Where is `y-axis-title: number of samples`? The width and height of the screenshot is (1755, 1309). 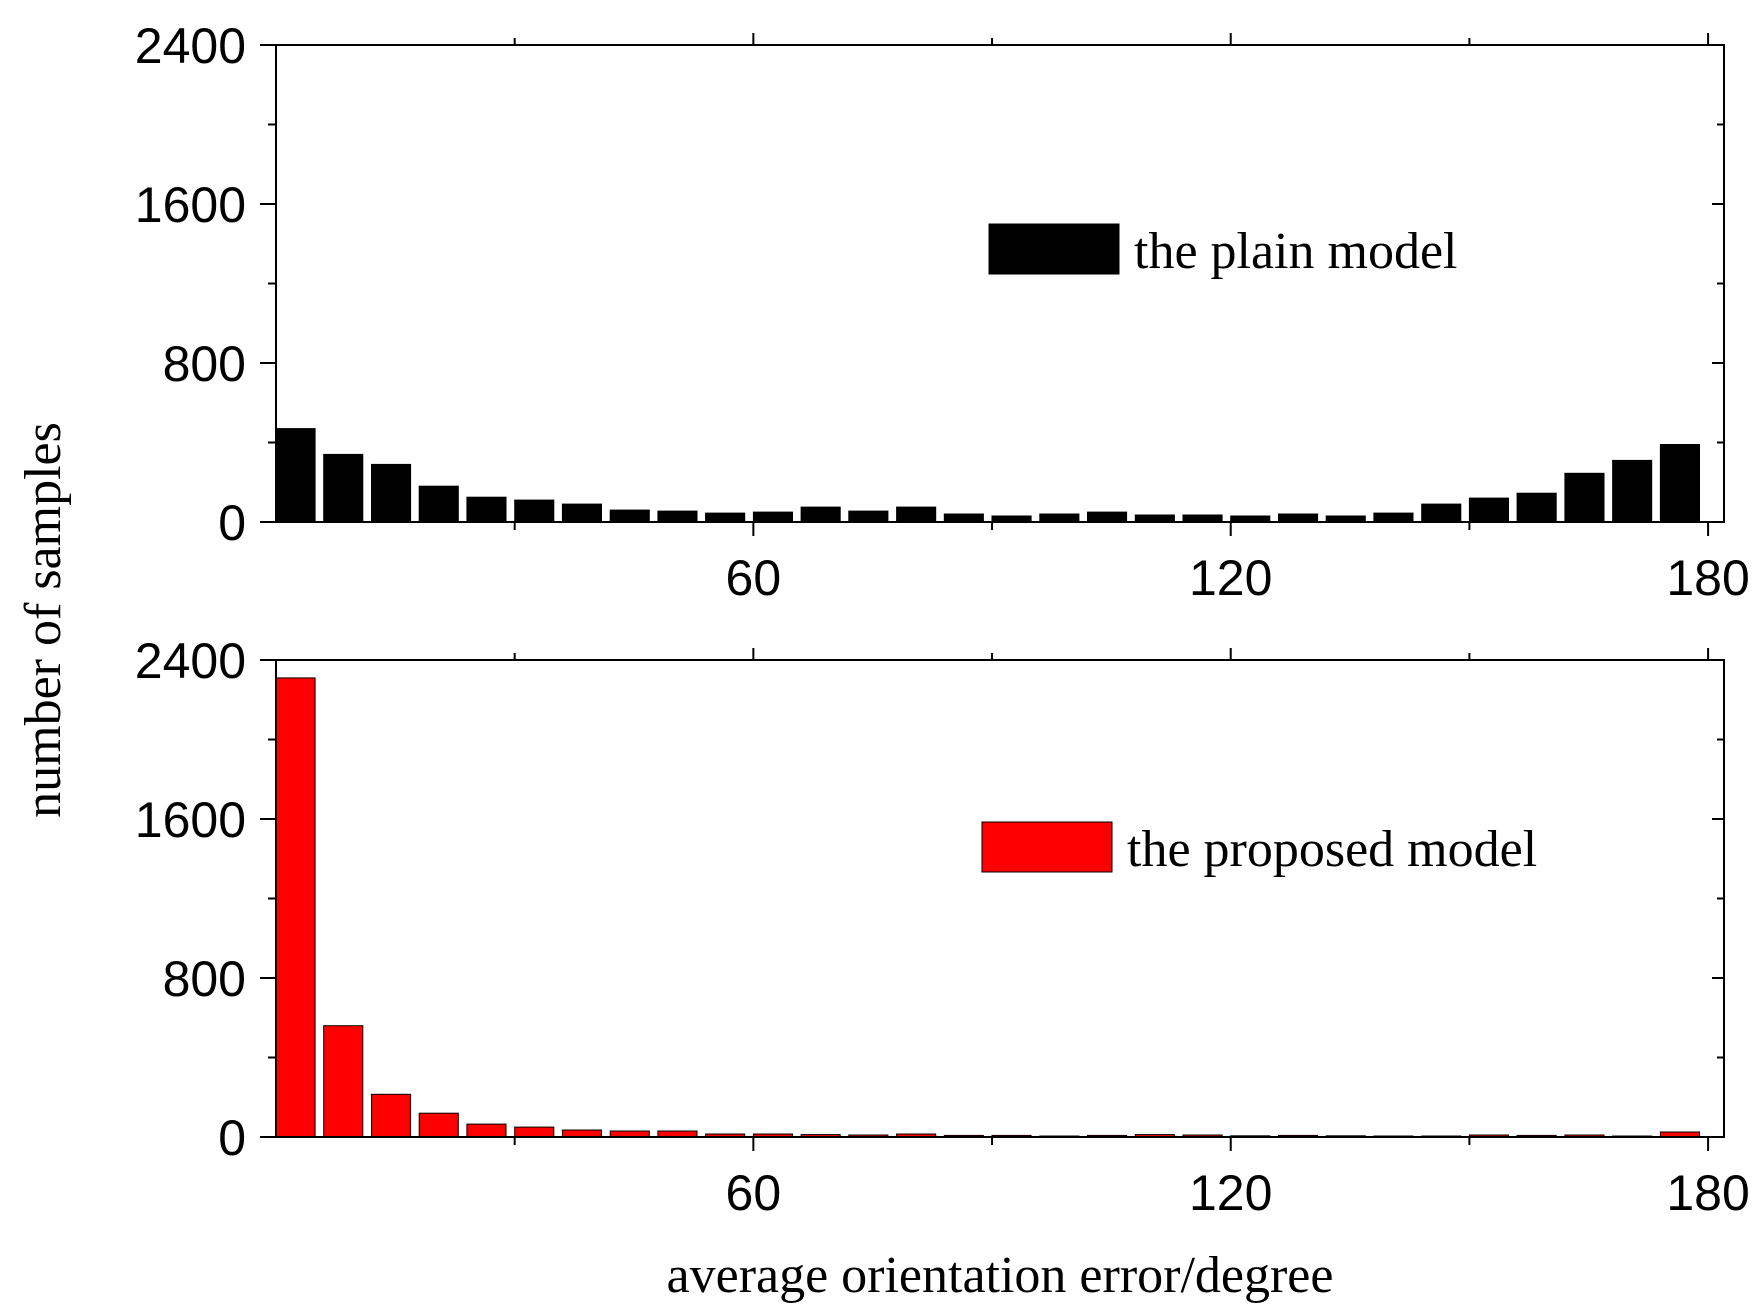
y-axis-title: number of samples is located at coordinates (43, 620).